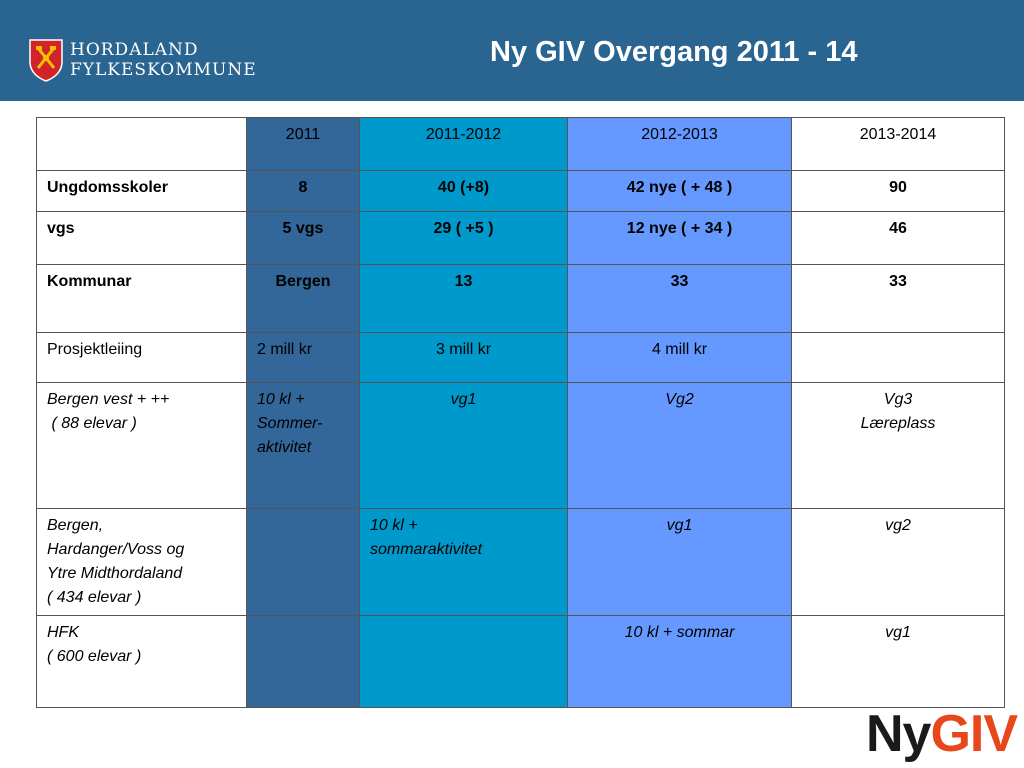  What do you see at coordinates (898, 661) in the screenshot?
I see `table-cell-r6-c4: vg1` at bounding box center [898, 661].